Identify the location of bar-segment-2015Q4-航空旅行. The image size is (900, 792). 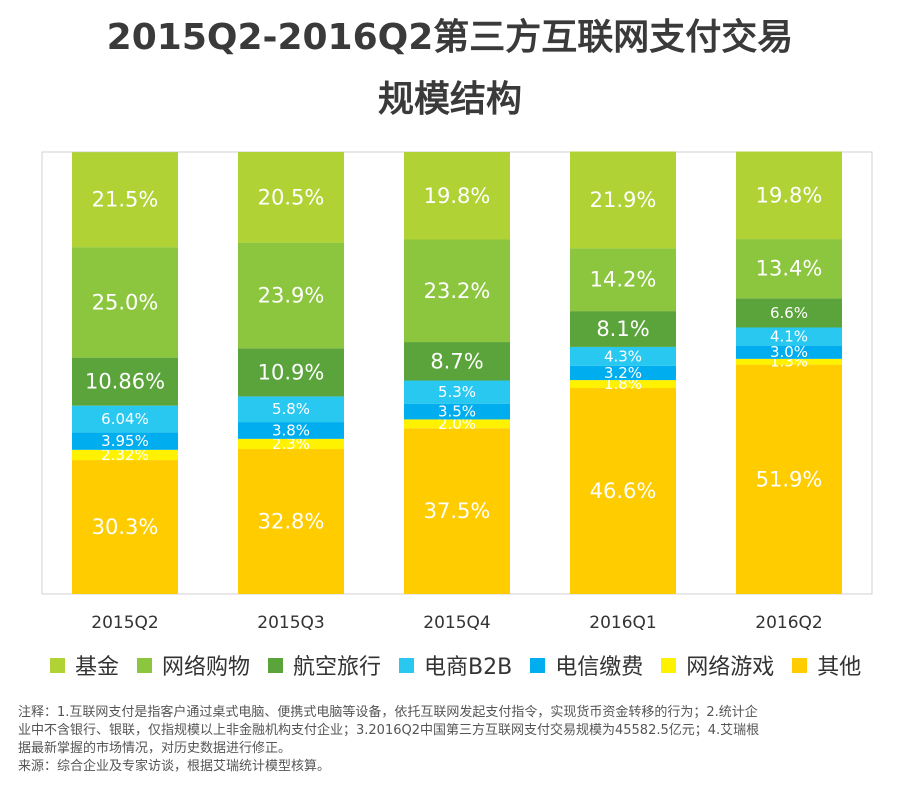
(457, 361).